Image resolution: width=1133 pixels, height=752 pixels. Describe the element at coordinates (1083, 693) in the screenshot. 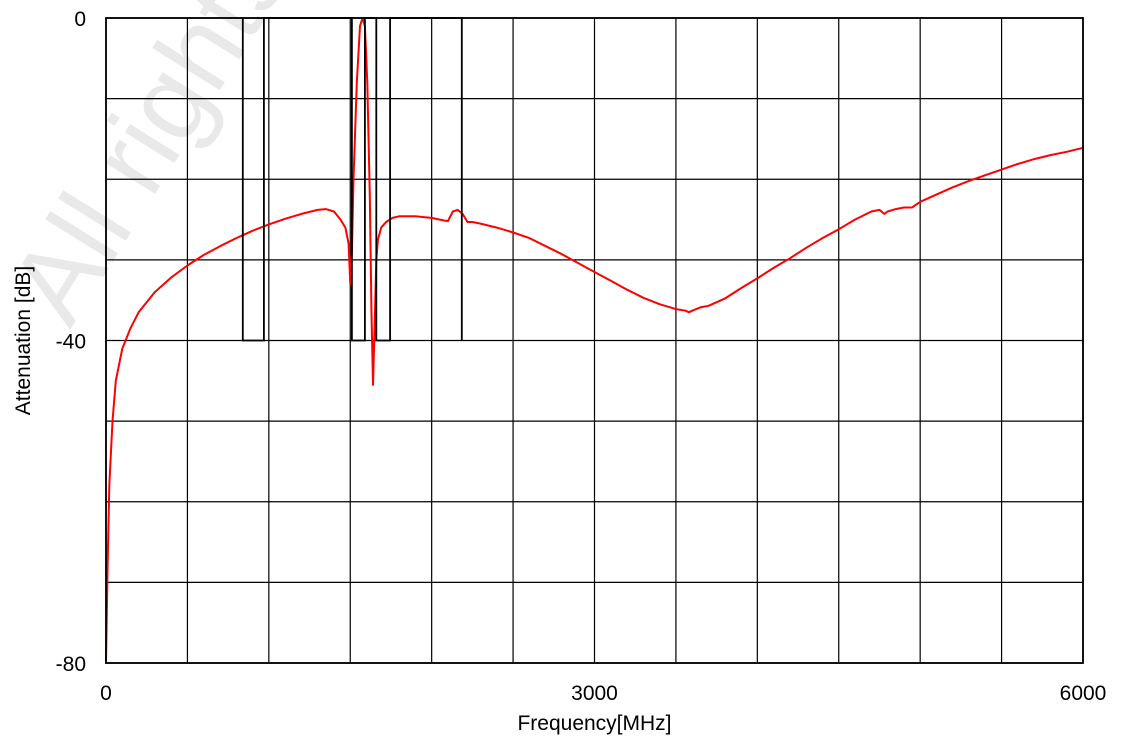

I see `x-tick-label: 6000` at that location.